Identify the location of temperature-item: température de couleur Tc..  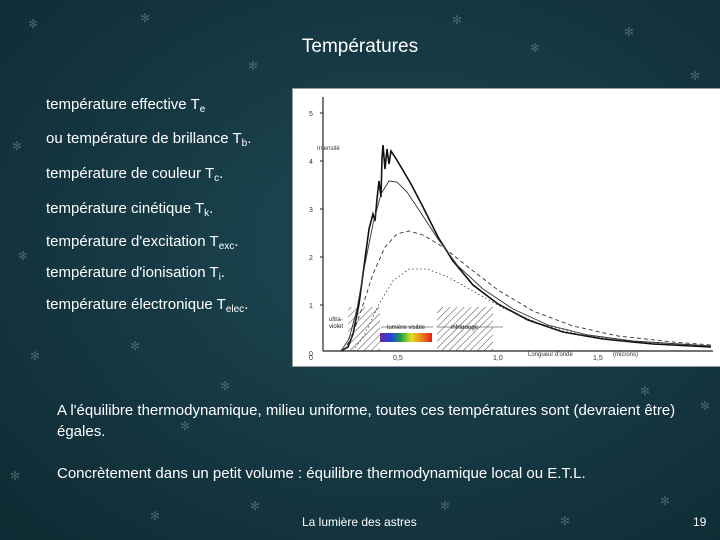
(134, 174).